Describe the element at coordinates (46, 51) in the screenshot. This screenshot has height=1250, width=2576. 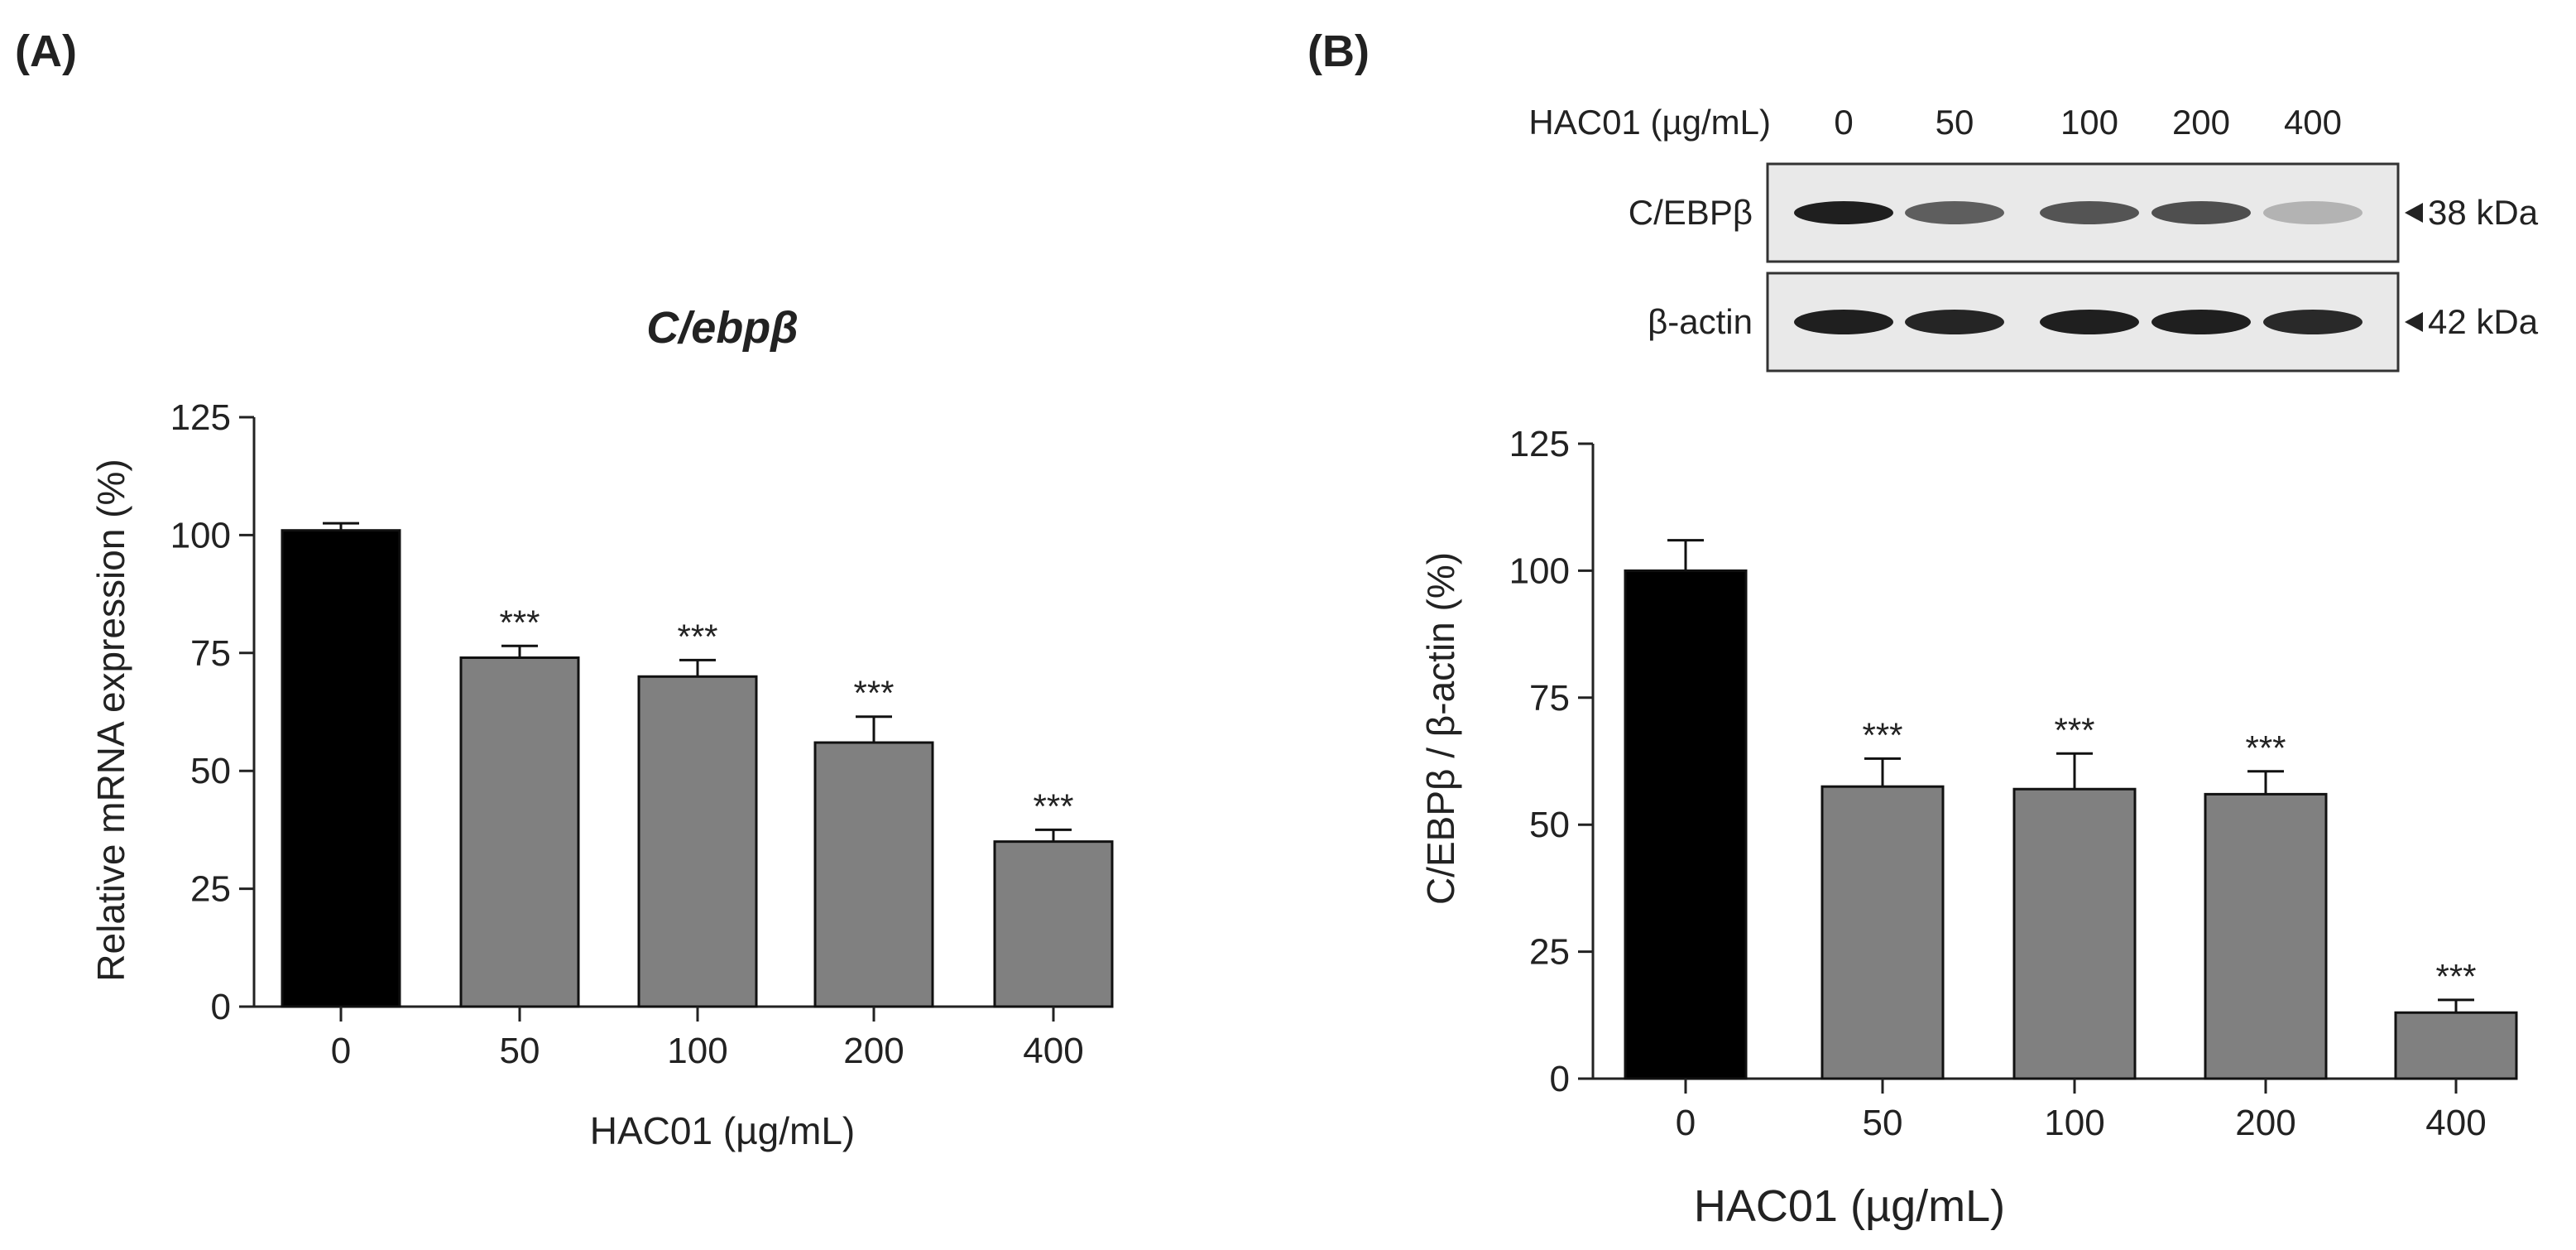
I see `panel-a-label: (A)` at that location.